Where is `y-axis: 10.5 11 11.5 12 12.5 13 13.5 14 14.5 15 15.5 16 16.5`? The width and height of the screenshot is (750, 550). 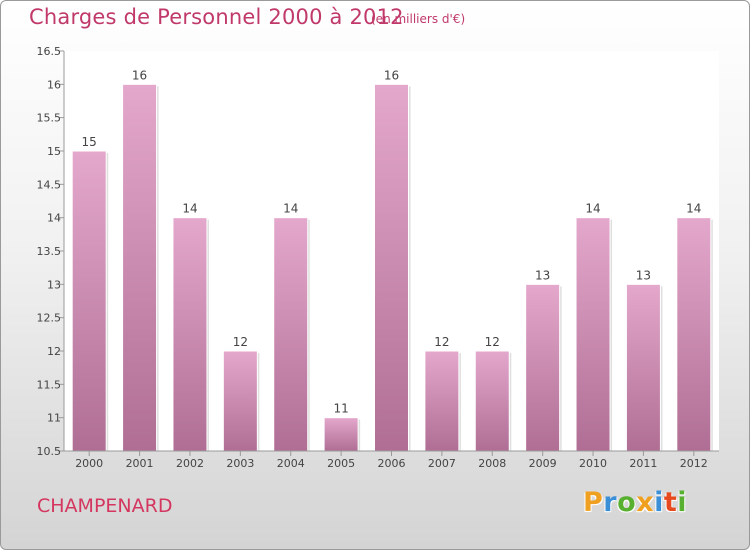
y-axis: 10.5 11 11.5 12 12.5 13 13.5 14 14.5 15 15.5 16 16.5 is located at coordinates (51, 251).